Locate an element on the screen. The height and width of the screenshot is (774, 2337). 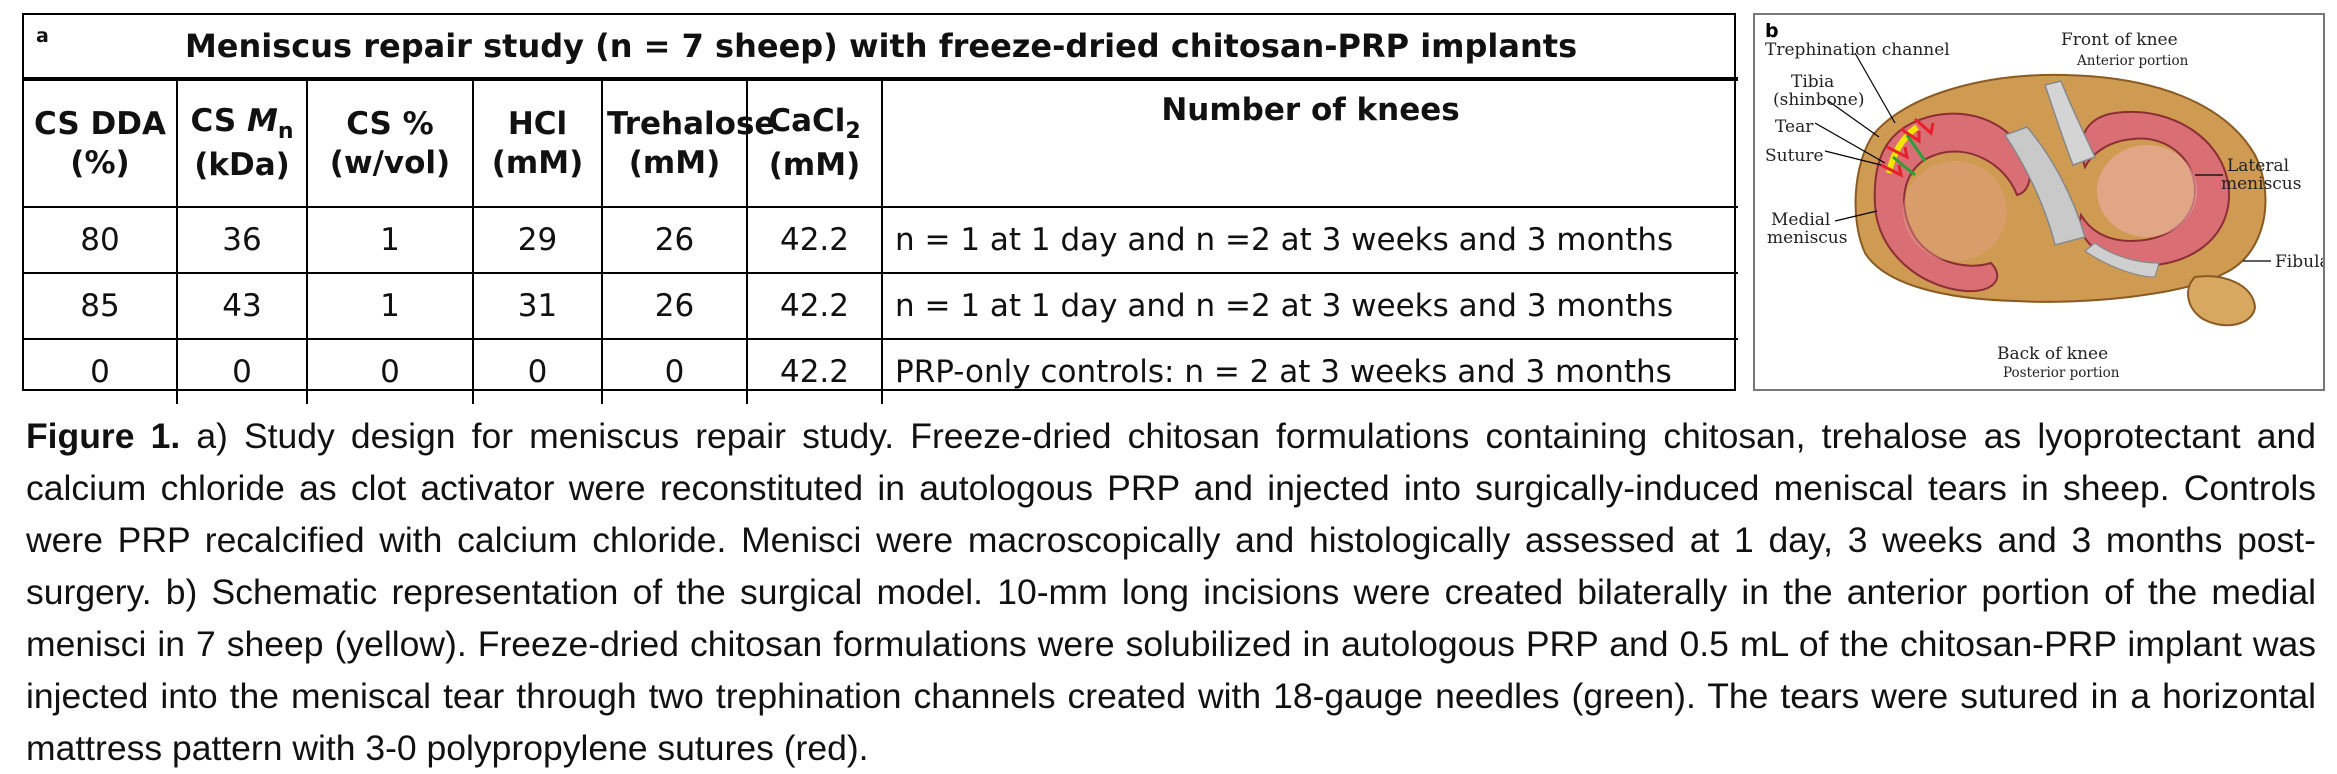
cell-cs-dda: 85 is located at coordinates (101, 306).